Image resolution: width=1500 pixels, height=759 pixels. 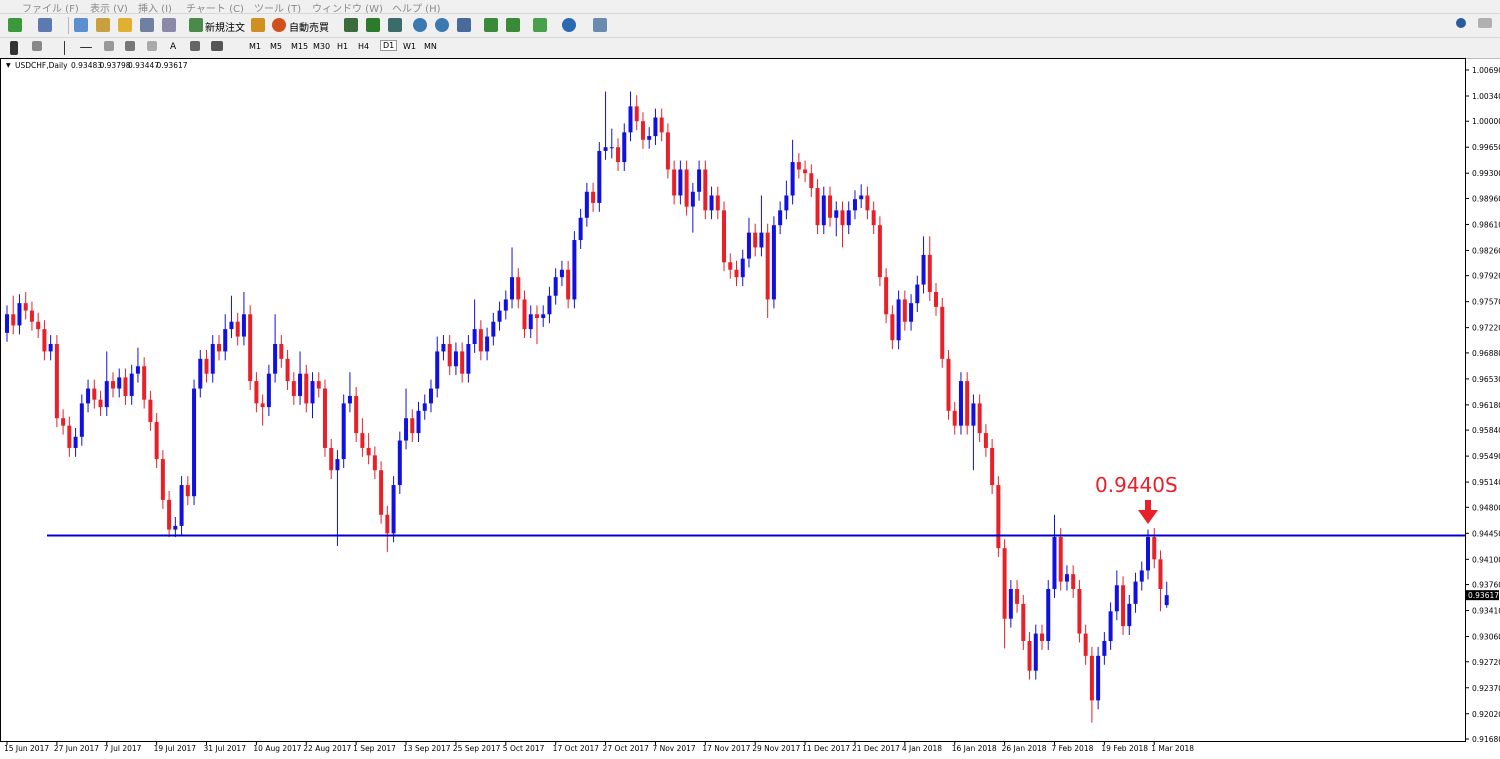 What do you see at coordinates (364, 46) in the screenshot?
I see `timeframe-button: H4` at bounding box center [364, 46].